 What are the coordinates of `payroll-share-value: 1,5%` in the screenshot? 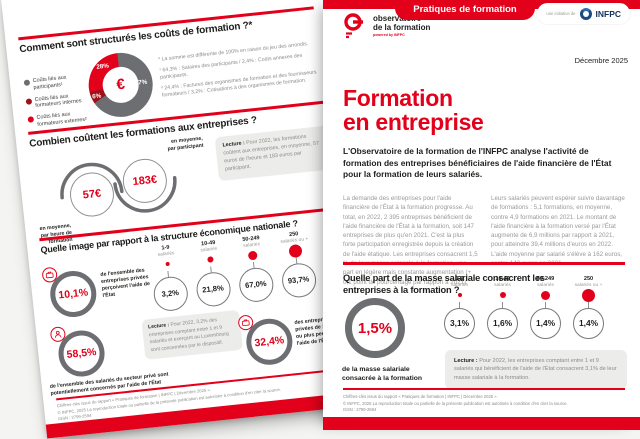 It's located at (375, 328).